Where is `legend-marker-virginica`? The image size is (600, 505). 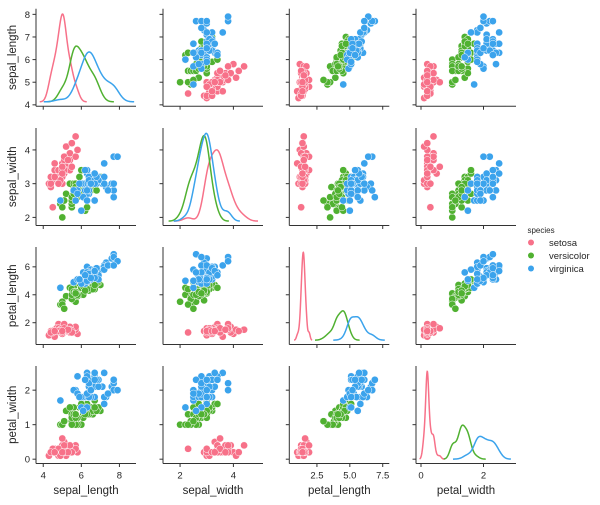
legend-marker-virginica is located at coordinates (531, 268).